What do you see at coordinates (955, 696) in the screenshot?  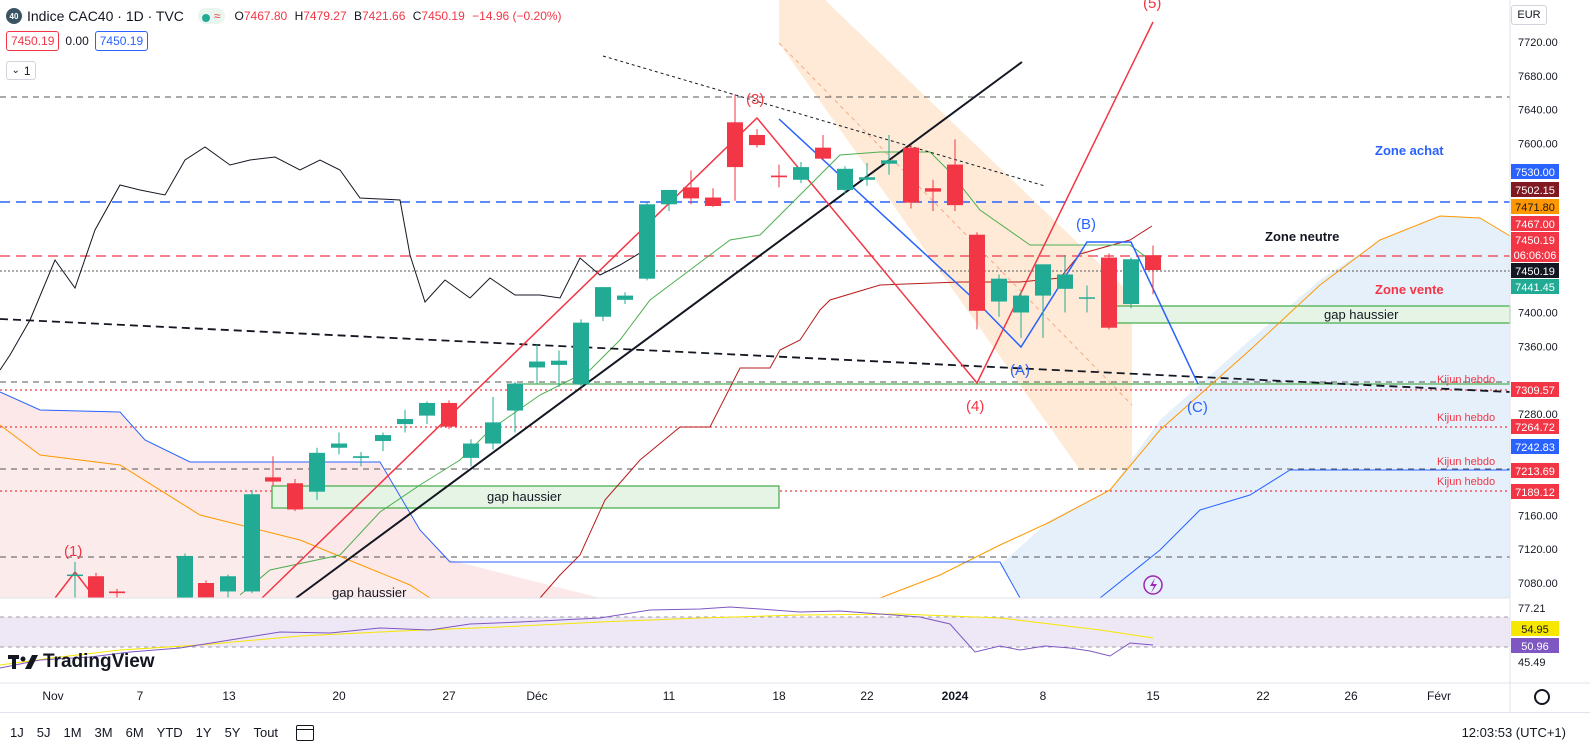 I see `time-axis-tick: 2024` at bounding box center [955, 696].